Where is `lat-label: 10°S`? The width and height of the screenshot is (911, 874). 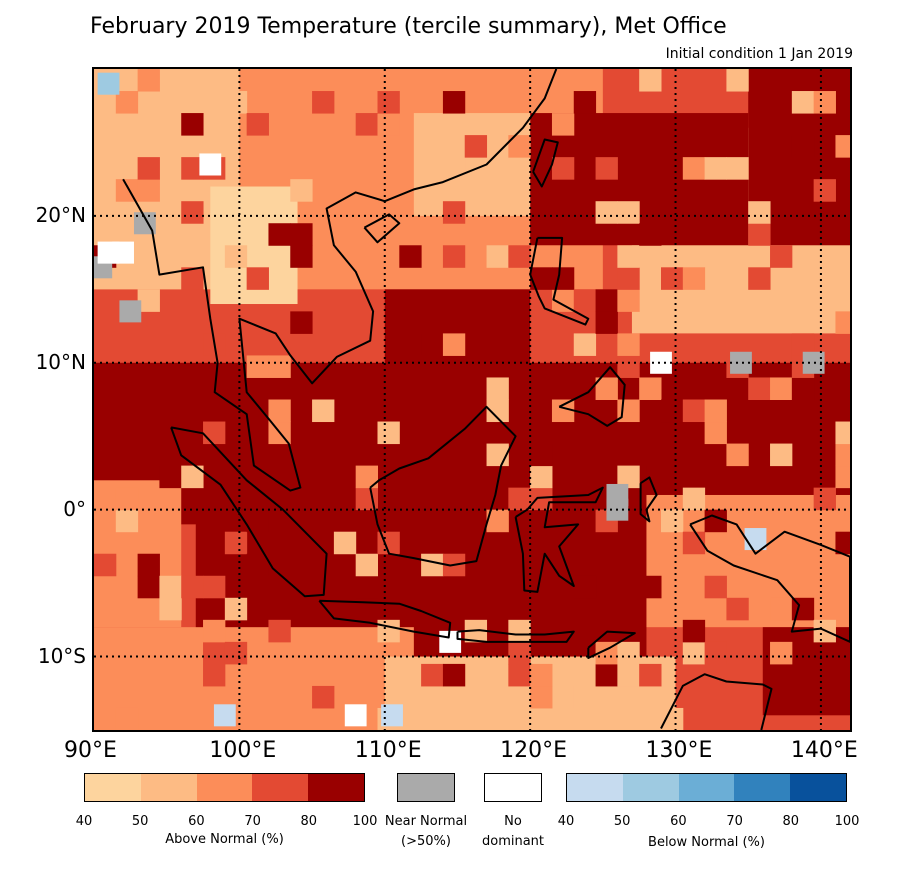
lat-label: 10°S is located at coordinates (61, 655).